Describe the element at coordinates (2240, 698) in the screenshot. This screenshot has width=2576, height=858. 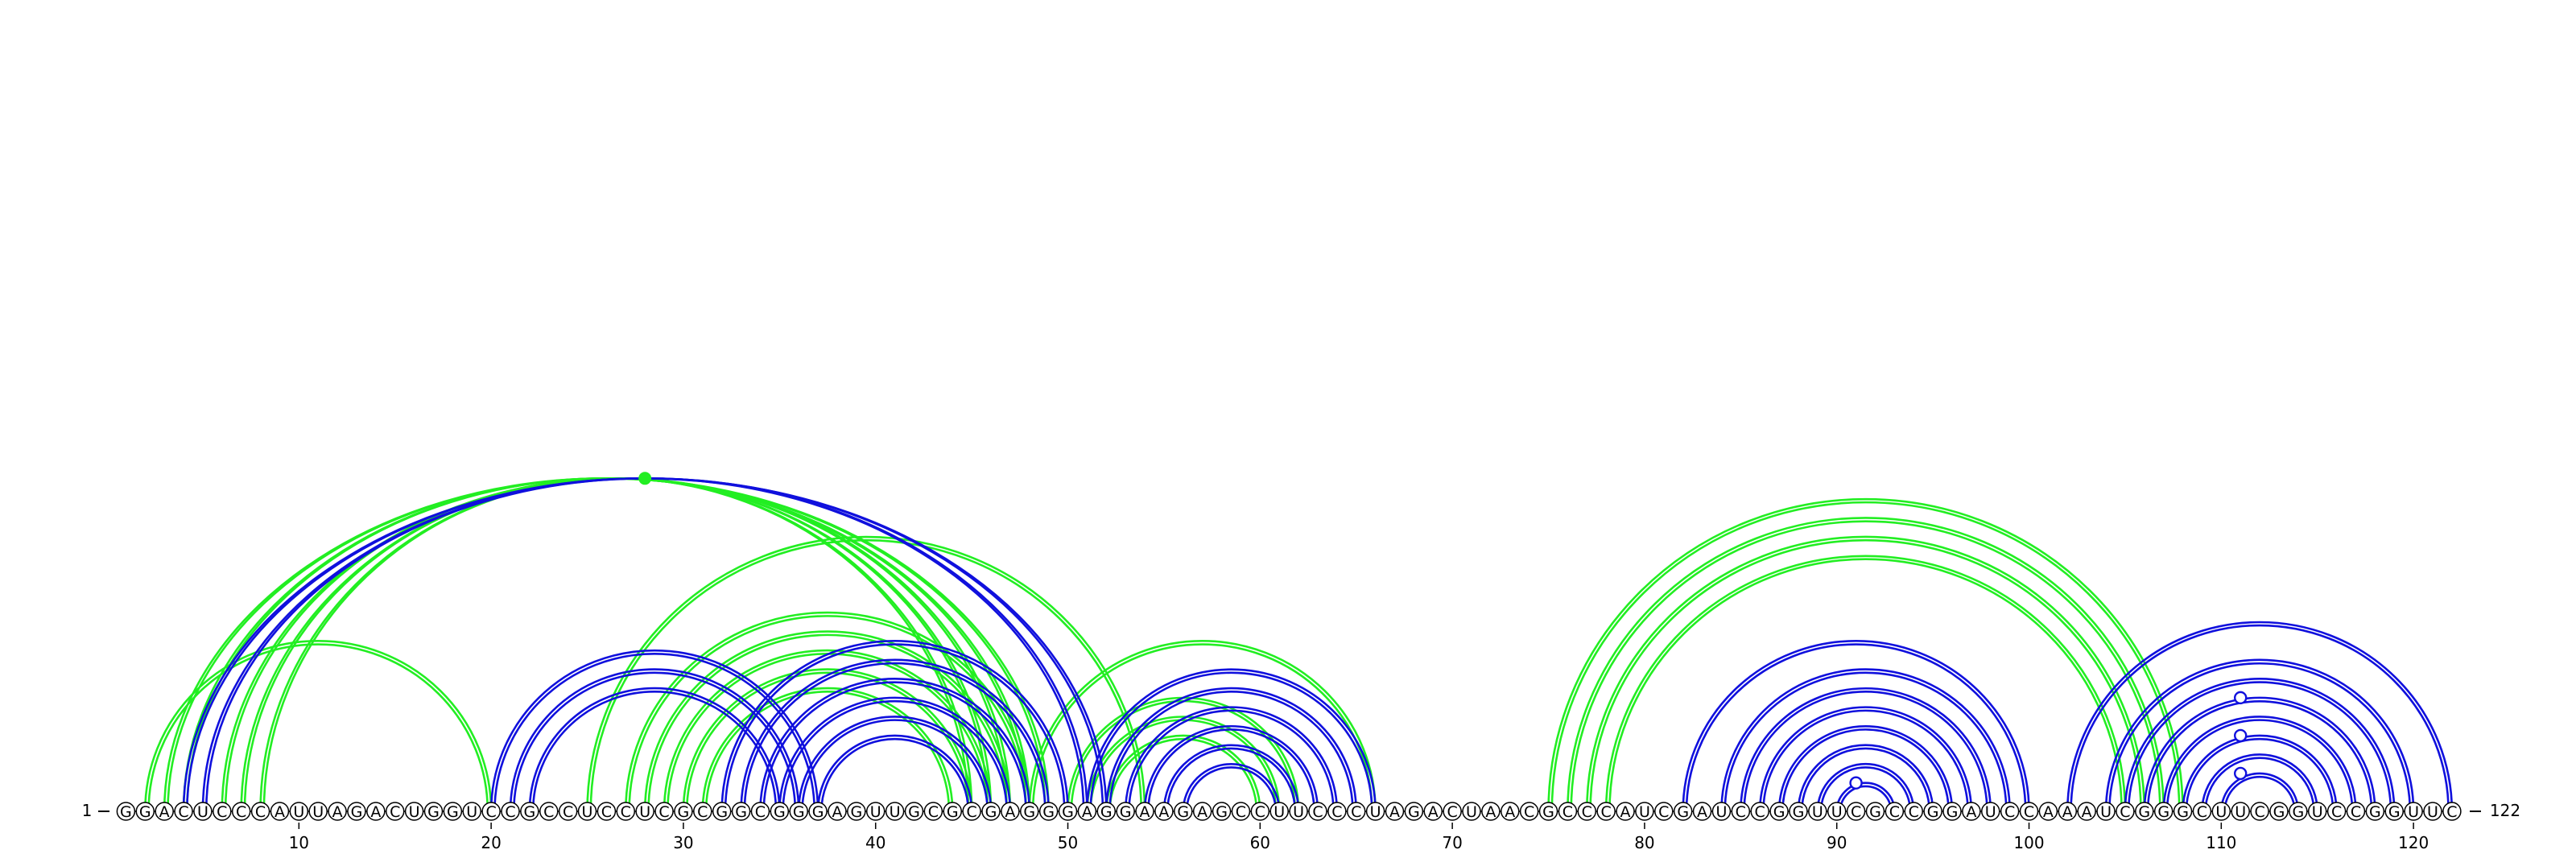
I see `open-marker` at that location.